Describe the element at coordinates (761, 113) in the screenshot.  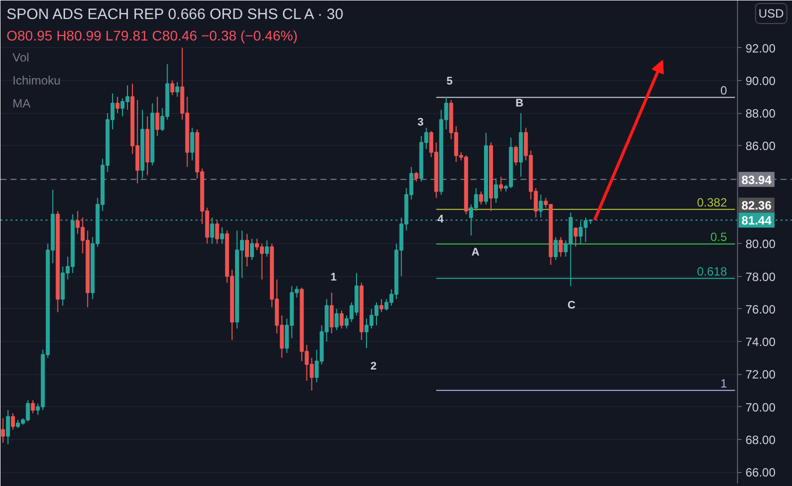
I see `y-tick-label: 88.00` at that location.